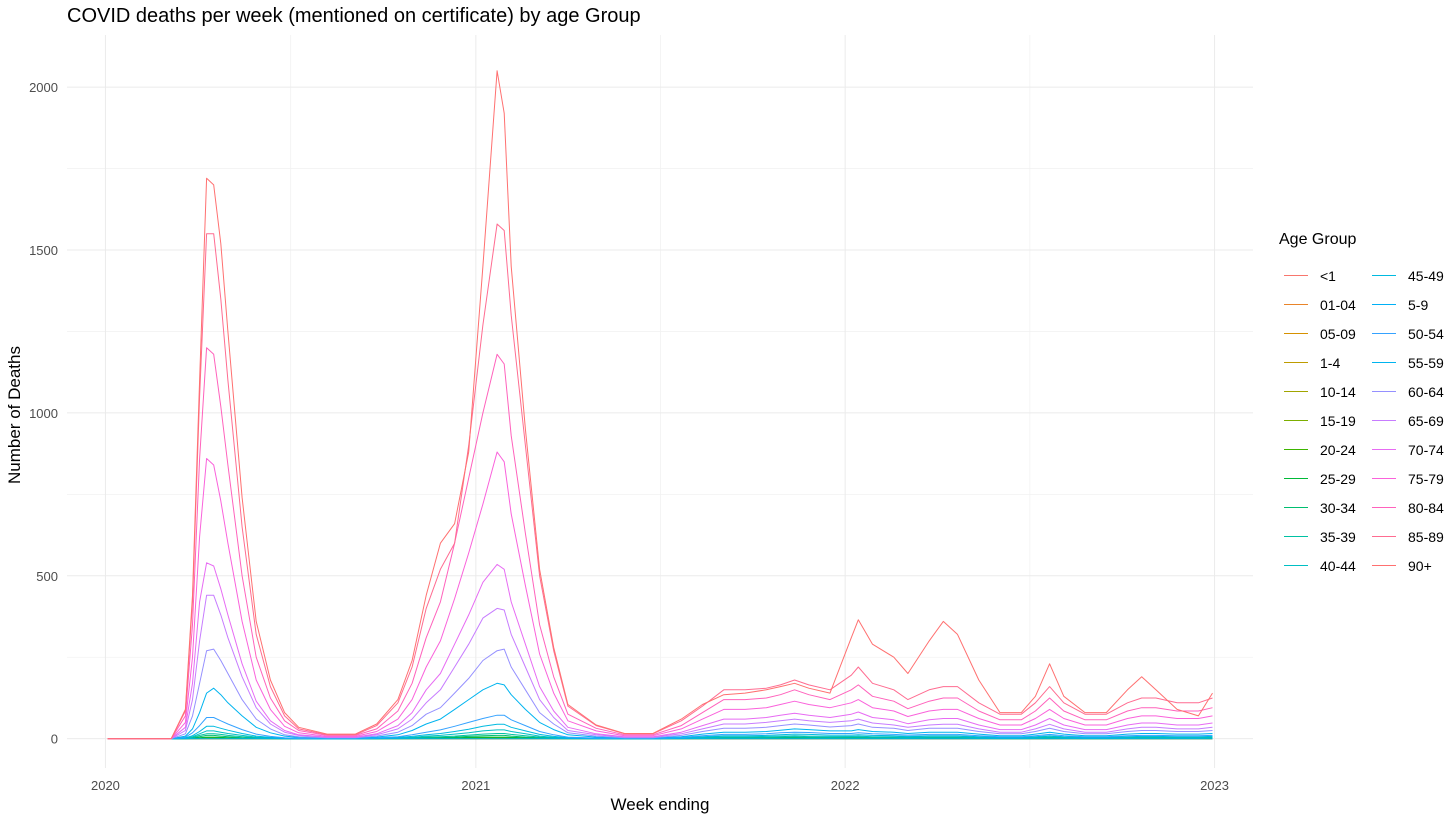 This screenshot has width=1456, height=822. I want to click on y-tick-label: 2000, so click(43, 87).